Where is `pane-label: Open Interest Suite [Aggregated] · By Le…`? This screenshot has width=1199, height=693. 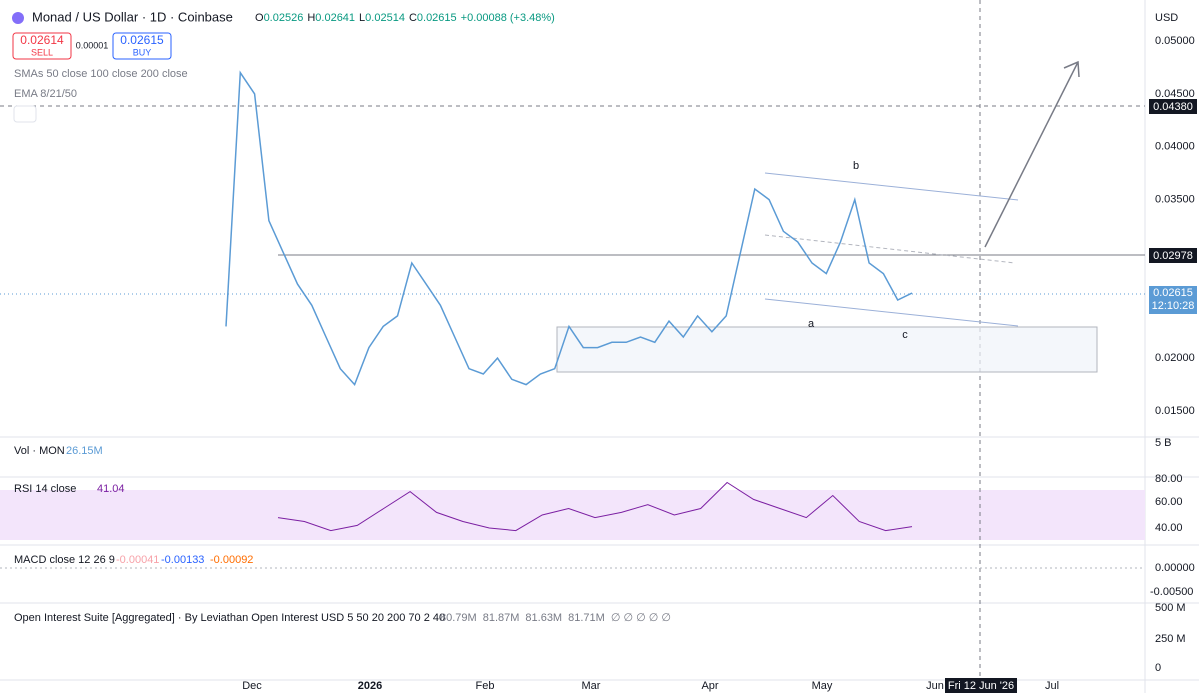
pane-label: Open Interest Suite [Aggregated] · By Le… is located at coordinates (229, 618).